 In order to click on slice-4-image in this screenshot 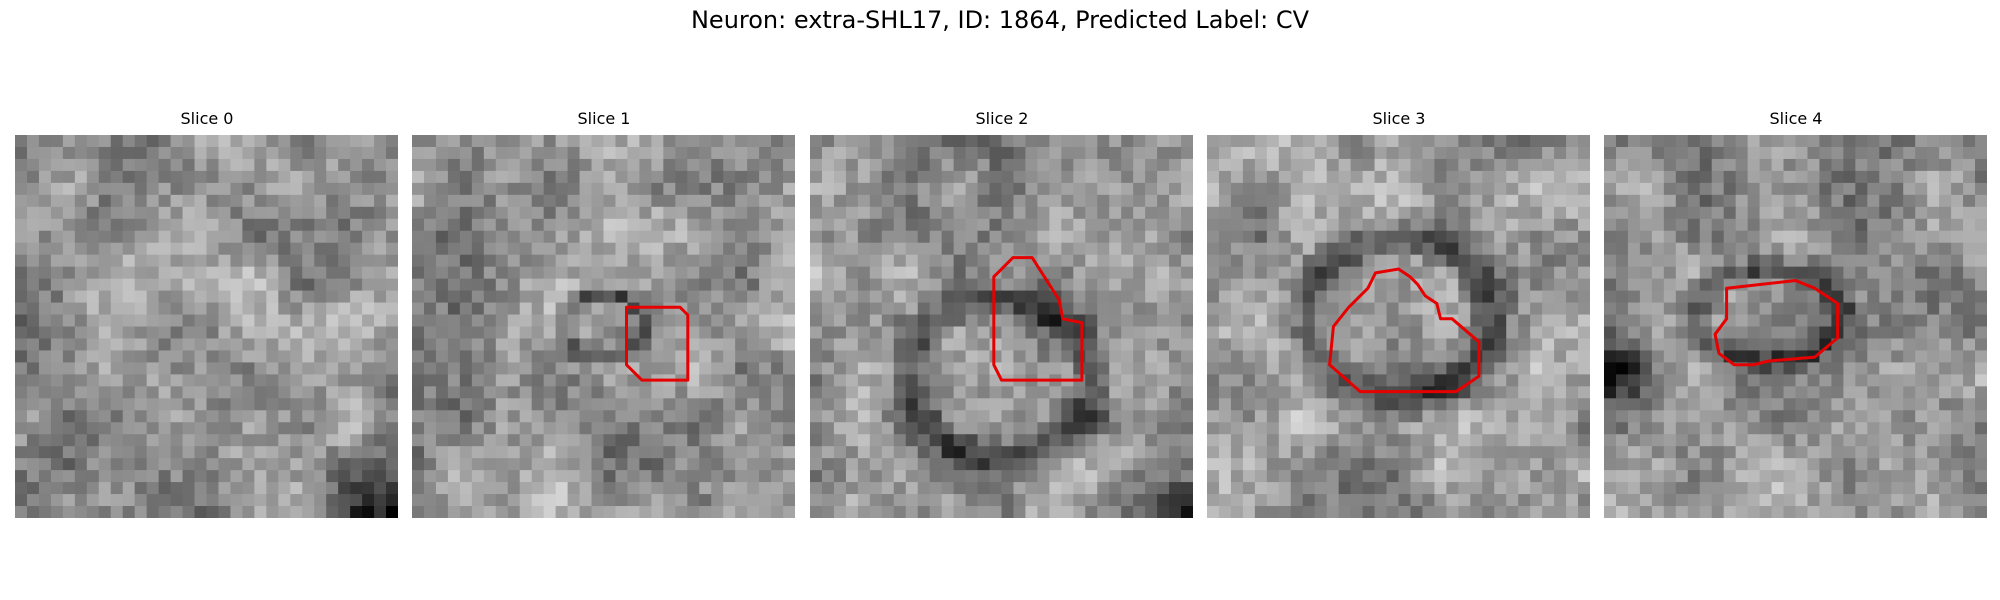, I will do `click(1795, 326)`.